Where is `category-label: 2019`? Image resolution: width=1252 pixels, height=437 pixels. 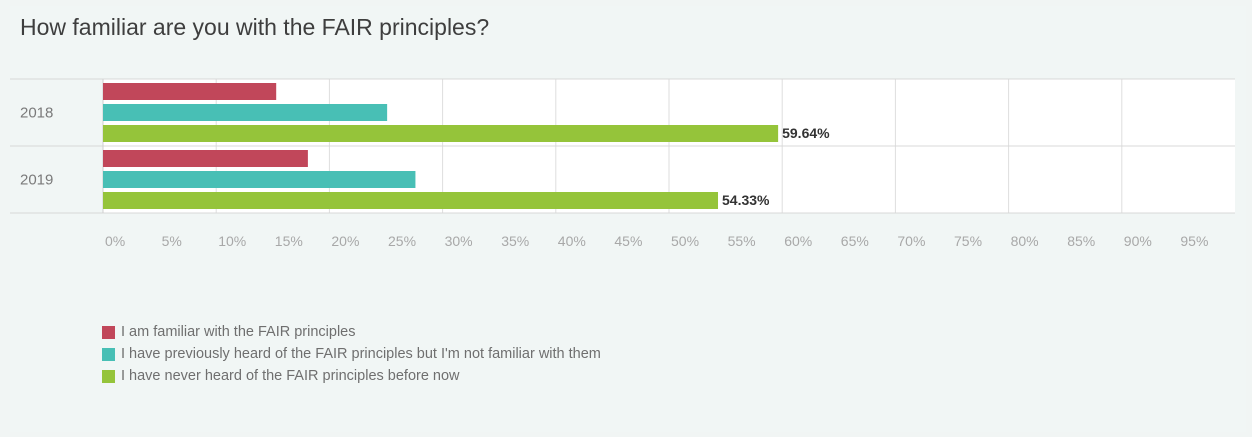
category-label: 2019 is located at coordinates (36, 180).